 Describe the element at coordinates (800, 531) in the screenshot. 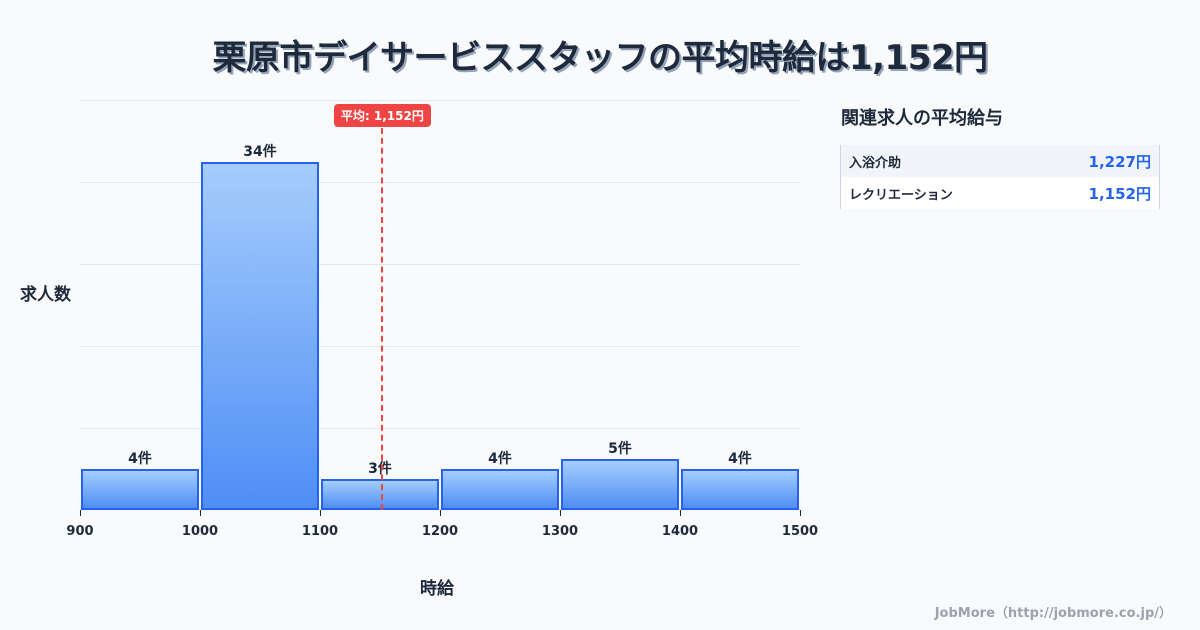

I see `x-axis-tick-label: 1500` at that location.